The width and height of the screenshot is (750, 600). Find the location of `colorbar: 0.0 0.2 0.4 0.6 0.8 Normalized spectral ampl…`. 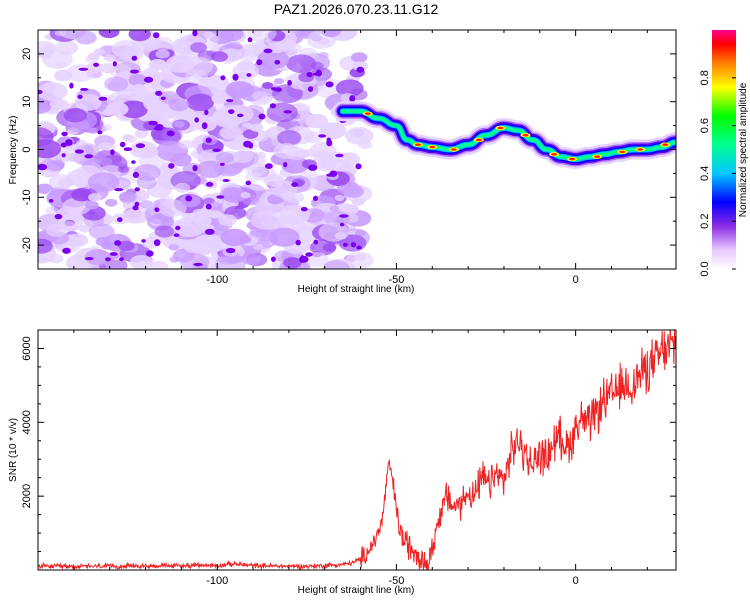

colorbar: 0.0 0.2 0.4 0.6 0.8 Normalized spectral ampl… is located at coordinates (724, 153).